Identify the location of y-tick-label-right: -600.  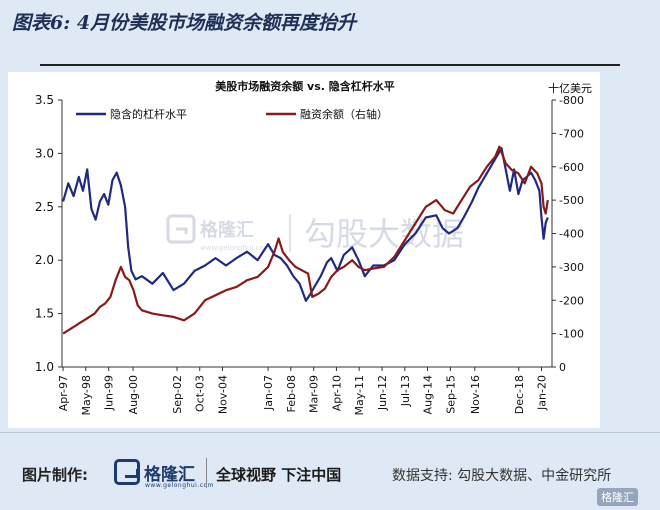
(571, 167).